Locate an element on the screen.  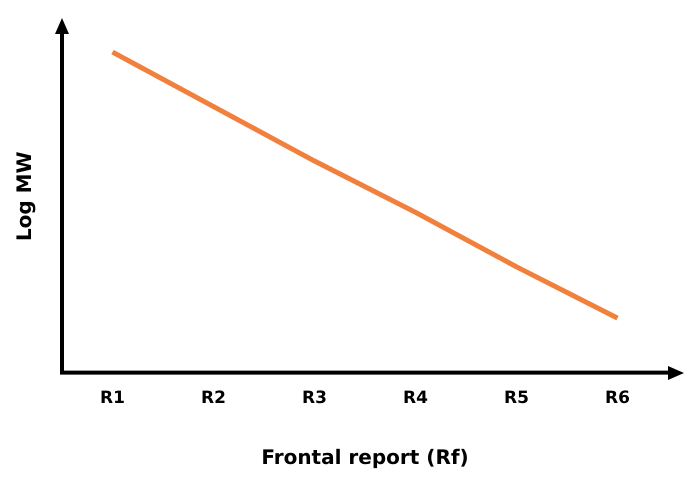
x-tick-label: R6 is located at coordinates (617, 398).